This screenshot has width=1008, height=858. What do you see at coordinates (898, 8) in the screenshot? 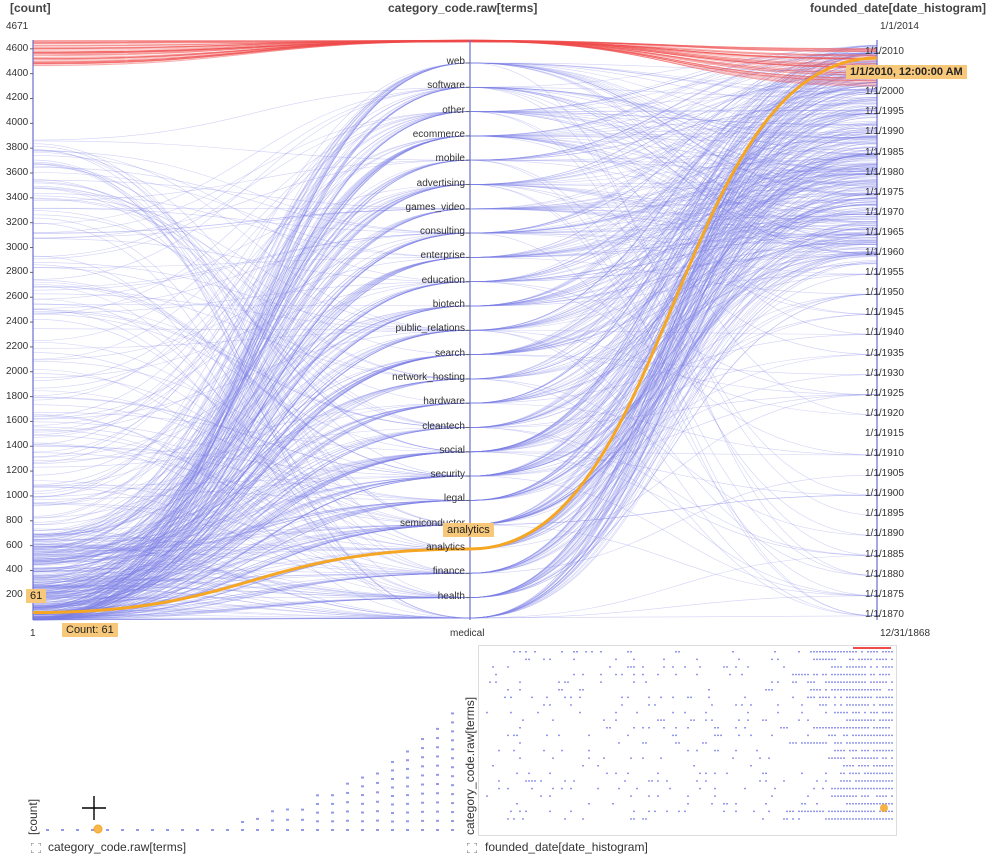
I see `founded-axis-title: founded_date[date_histogram]` at bounding box center [898, 8].